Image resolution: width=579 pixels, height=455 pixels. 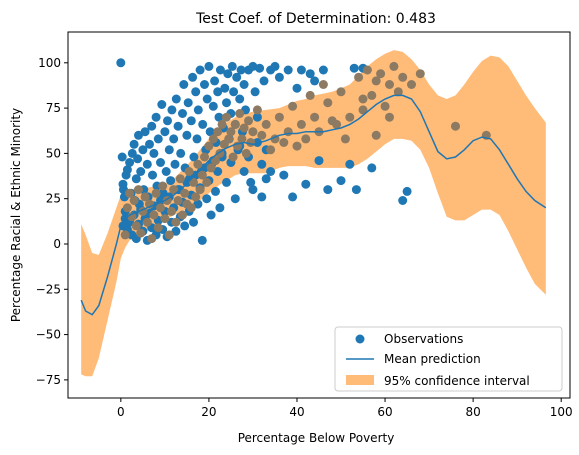 What do you see at coordinates (345, 408) in the screenshot?
I see `x-axis: 0 20 40 60 80 100` at bounding box center [345, 408].